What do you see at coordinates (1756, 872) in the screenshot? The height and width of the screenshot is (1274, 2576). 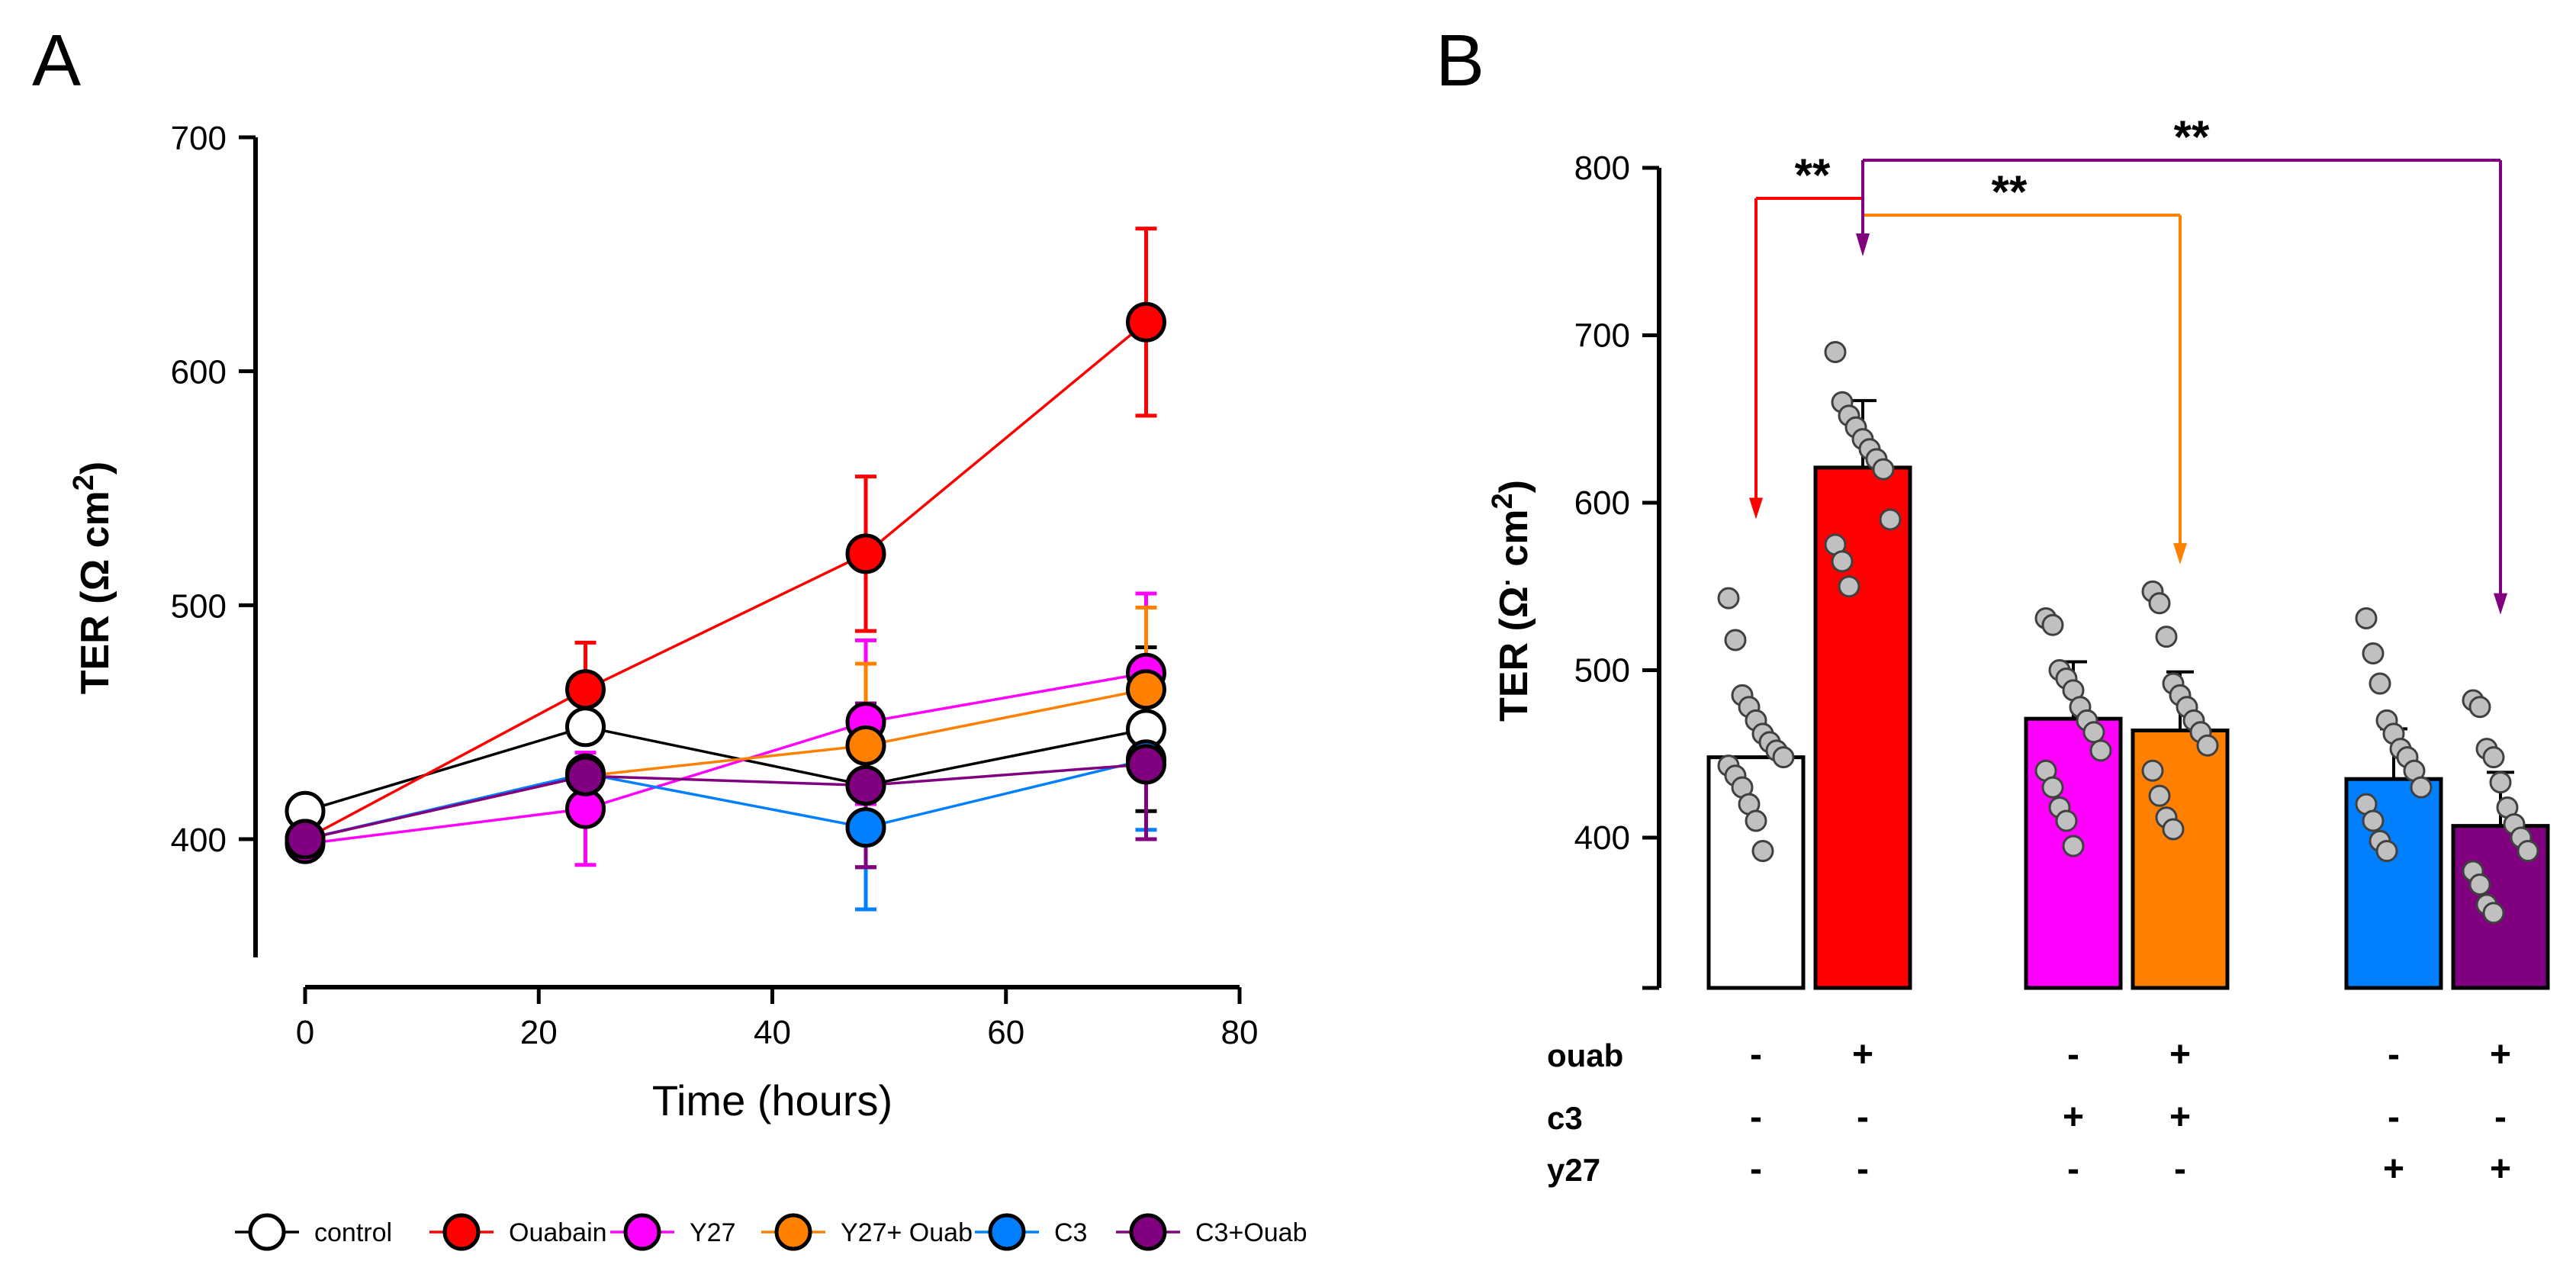 I see `bar-control` at bounding box center [1756, 872].